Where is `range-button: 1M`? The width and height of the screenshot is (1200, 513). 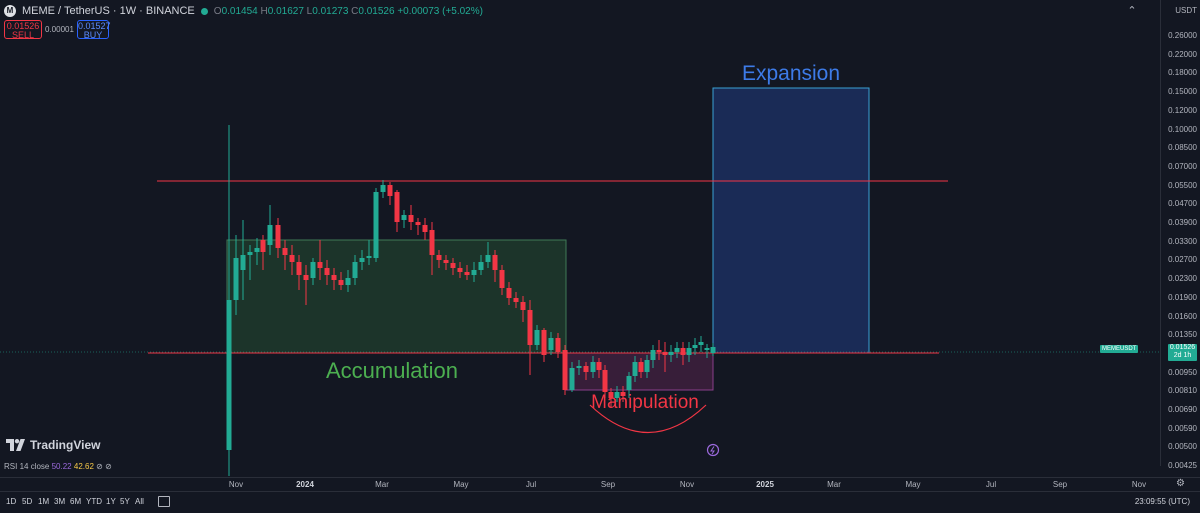 range-button: 1M is located at coordinates (44, 501).